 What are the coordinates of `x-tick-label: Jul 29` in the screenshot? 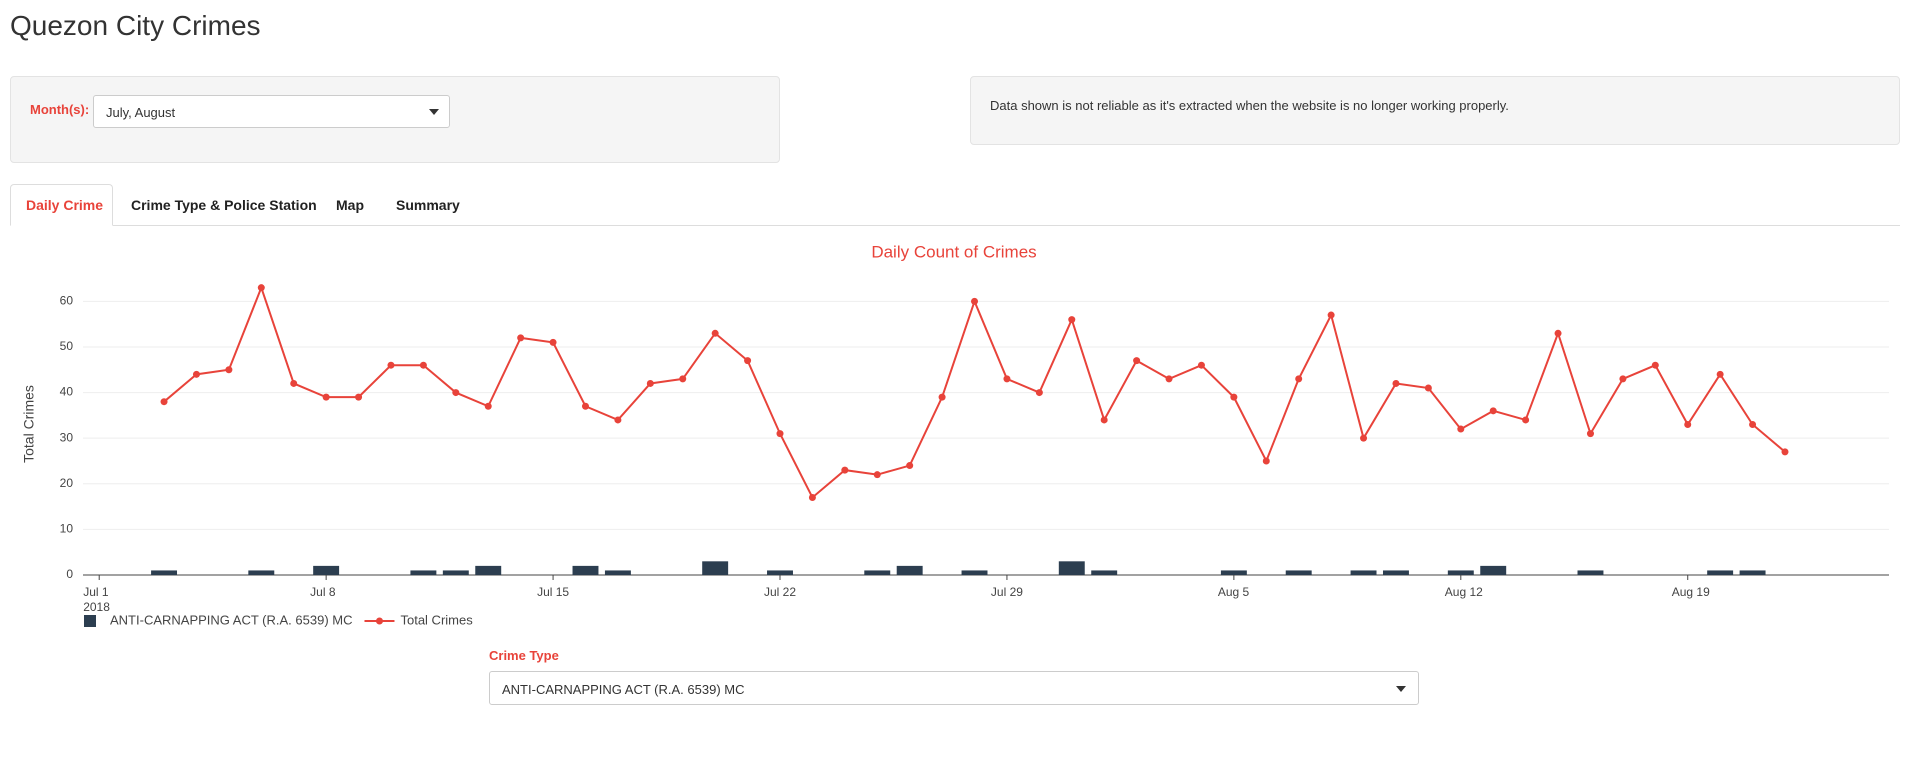 It's located at (1007, 592).